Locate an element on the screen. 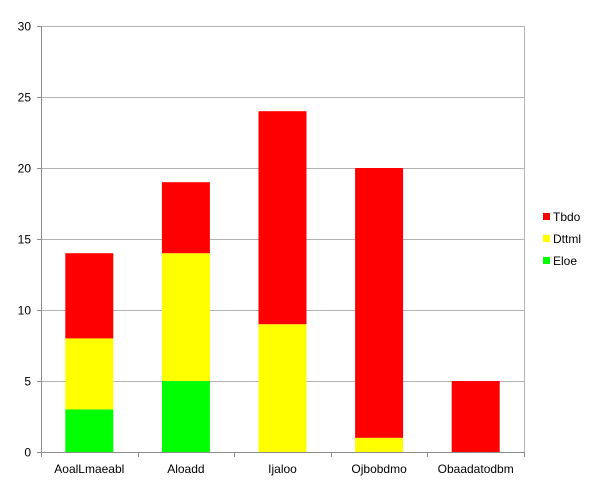  x-tick-label-0: AoalLmaeabl is located at coordinates (89, 469).